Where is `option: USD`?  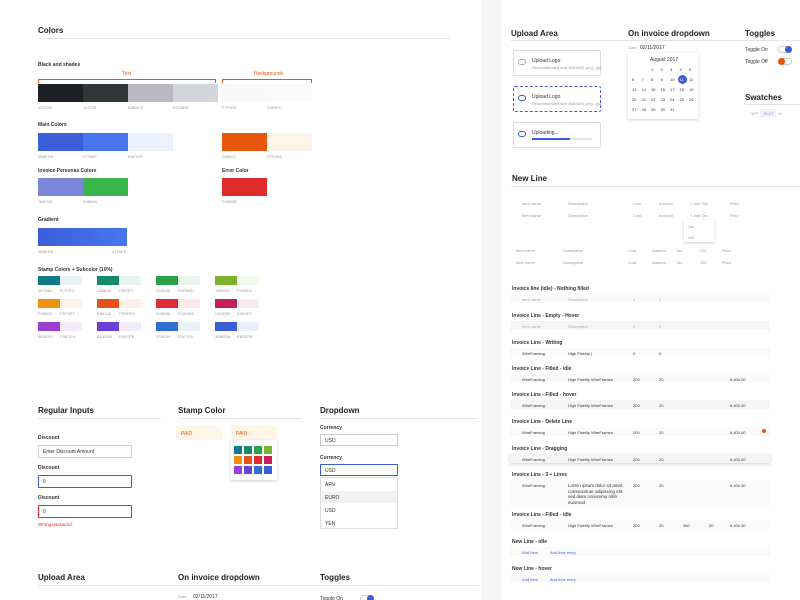 option: USD is located at coordinates (330, 511).